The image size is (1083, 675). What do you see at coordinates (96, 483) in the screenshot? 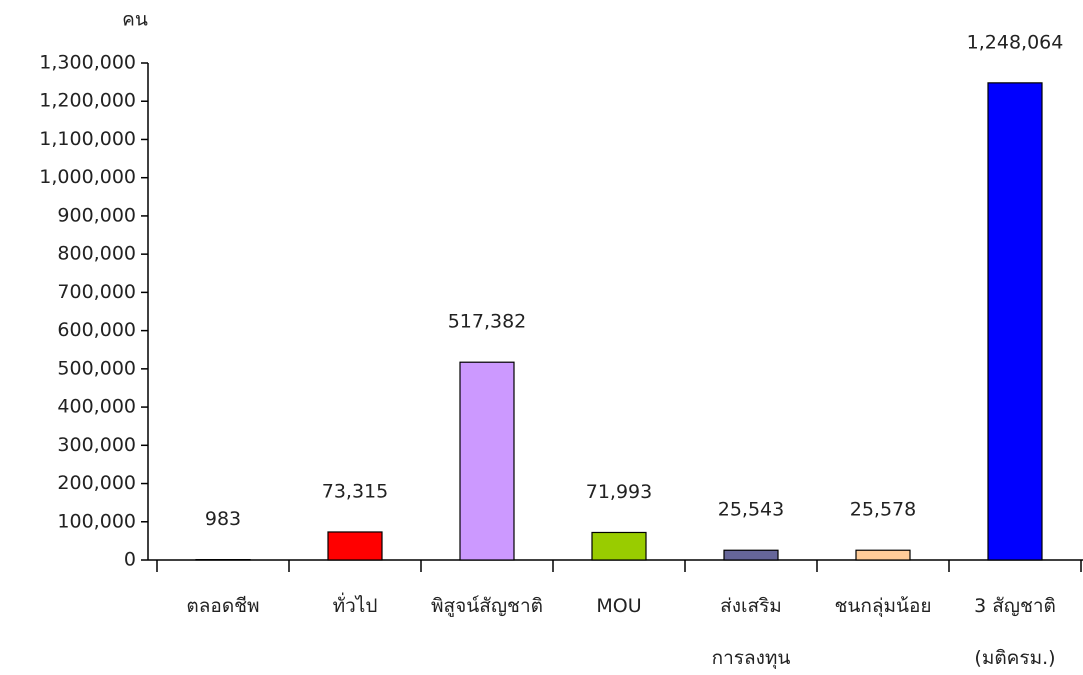
I see `y-tick-label: 200,000` at bounding box center [96, 483].